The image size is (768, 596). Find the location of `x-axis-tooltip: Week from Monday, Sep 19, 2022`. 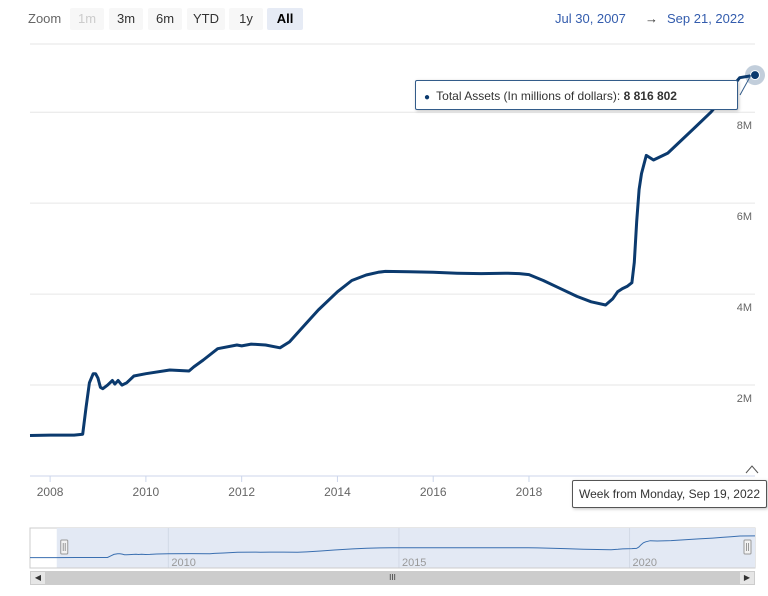

x-axis-tooltip: Week from Monday, Sep 19, 2022 is located at coordinates (669, 494).